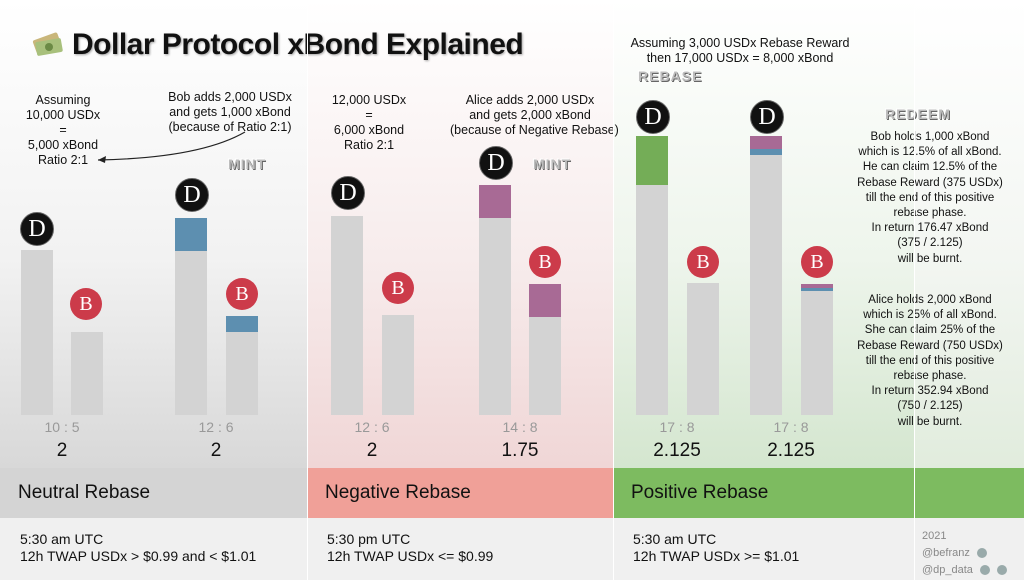 This screenshot has height=580, width=1024. Describe the element at coordinates (298, 44) in the screenshot. I see `page-title: Dollar Protocol xBond Explained` at that location.